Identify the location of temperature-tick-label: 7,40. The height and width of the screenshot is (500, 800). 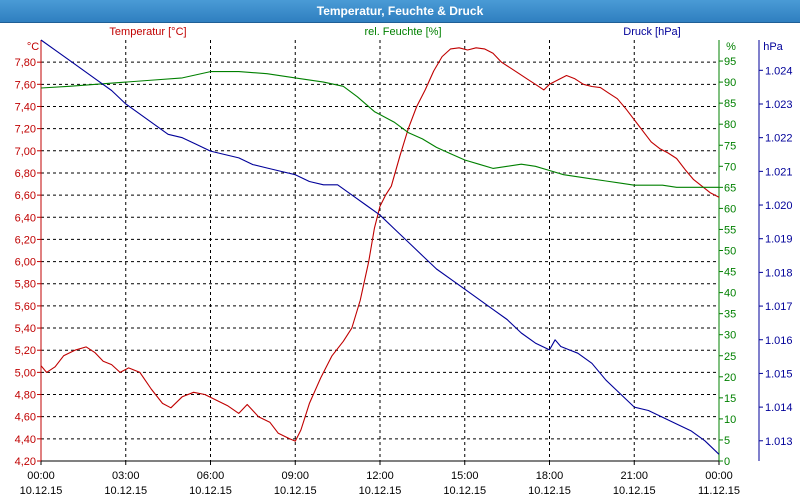
(25, 107).